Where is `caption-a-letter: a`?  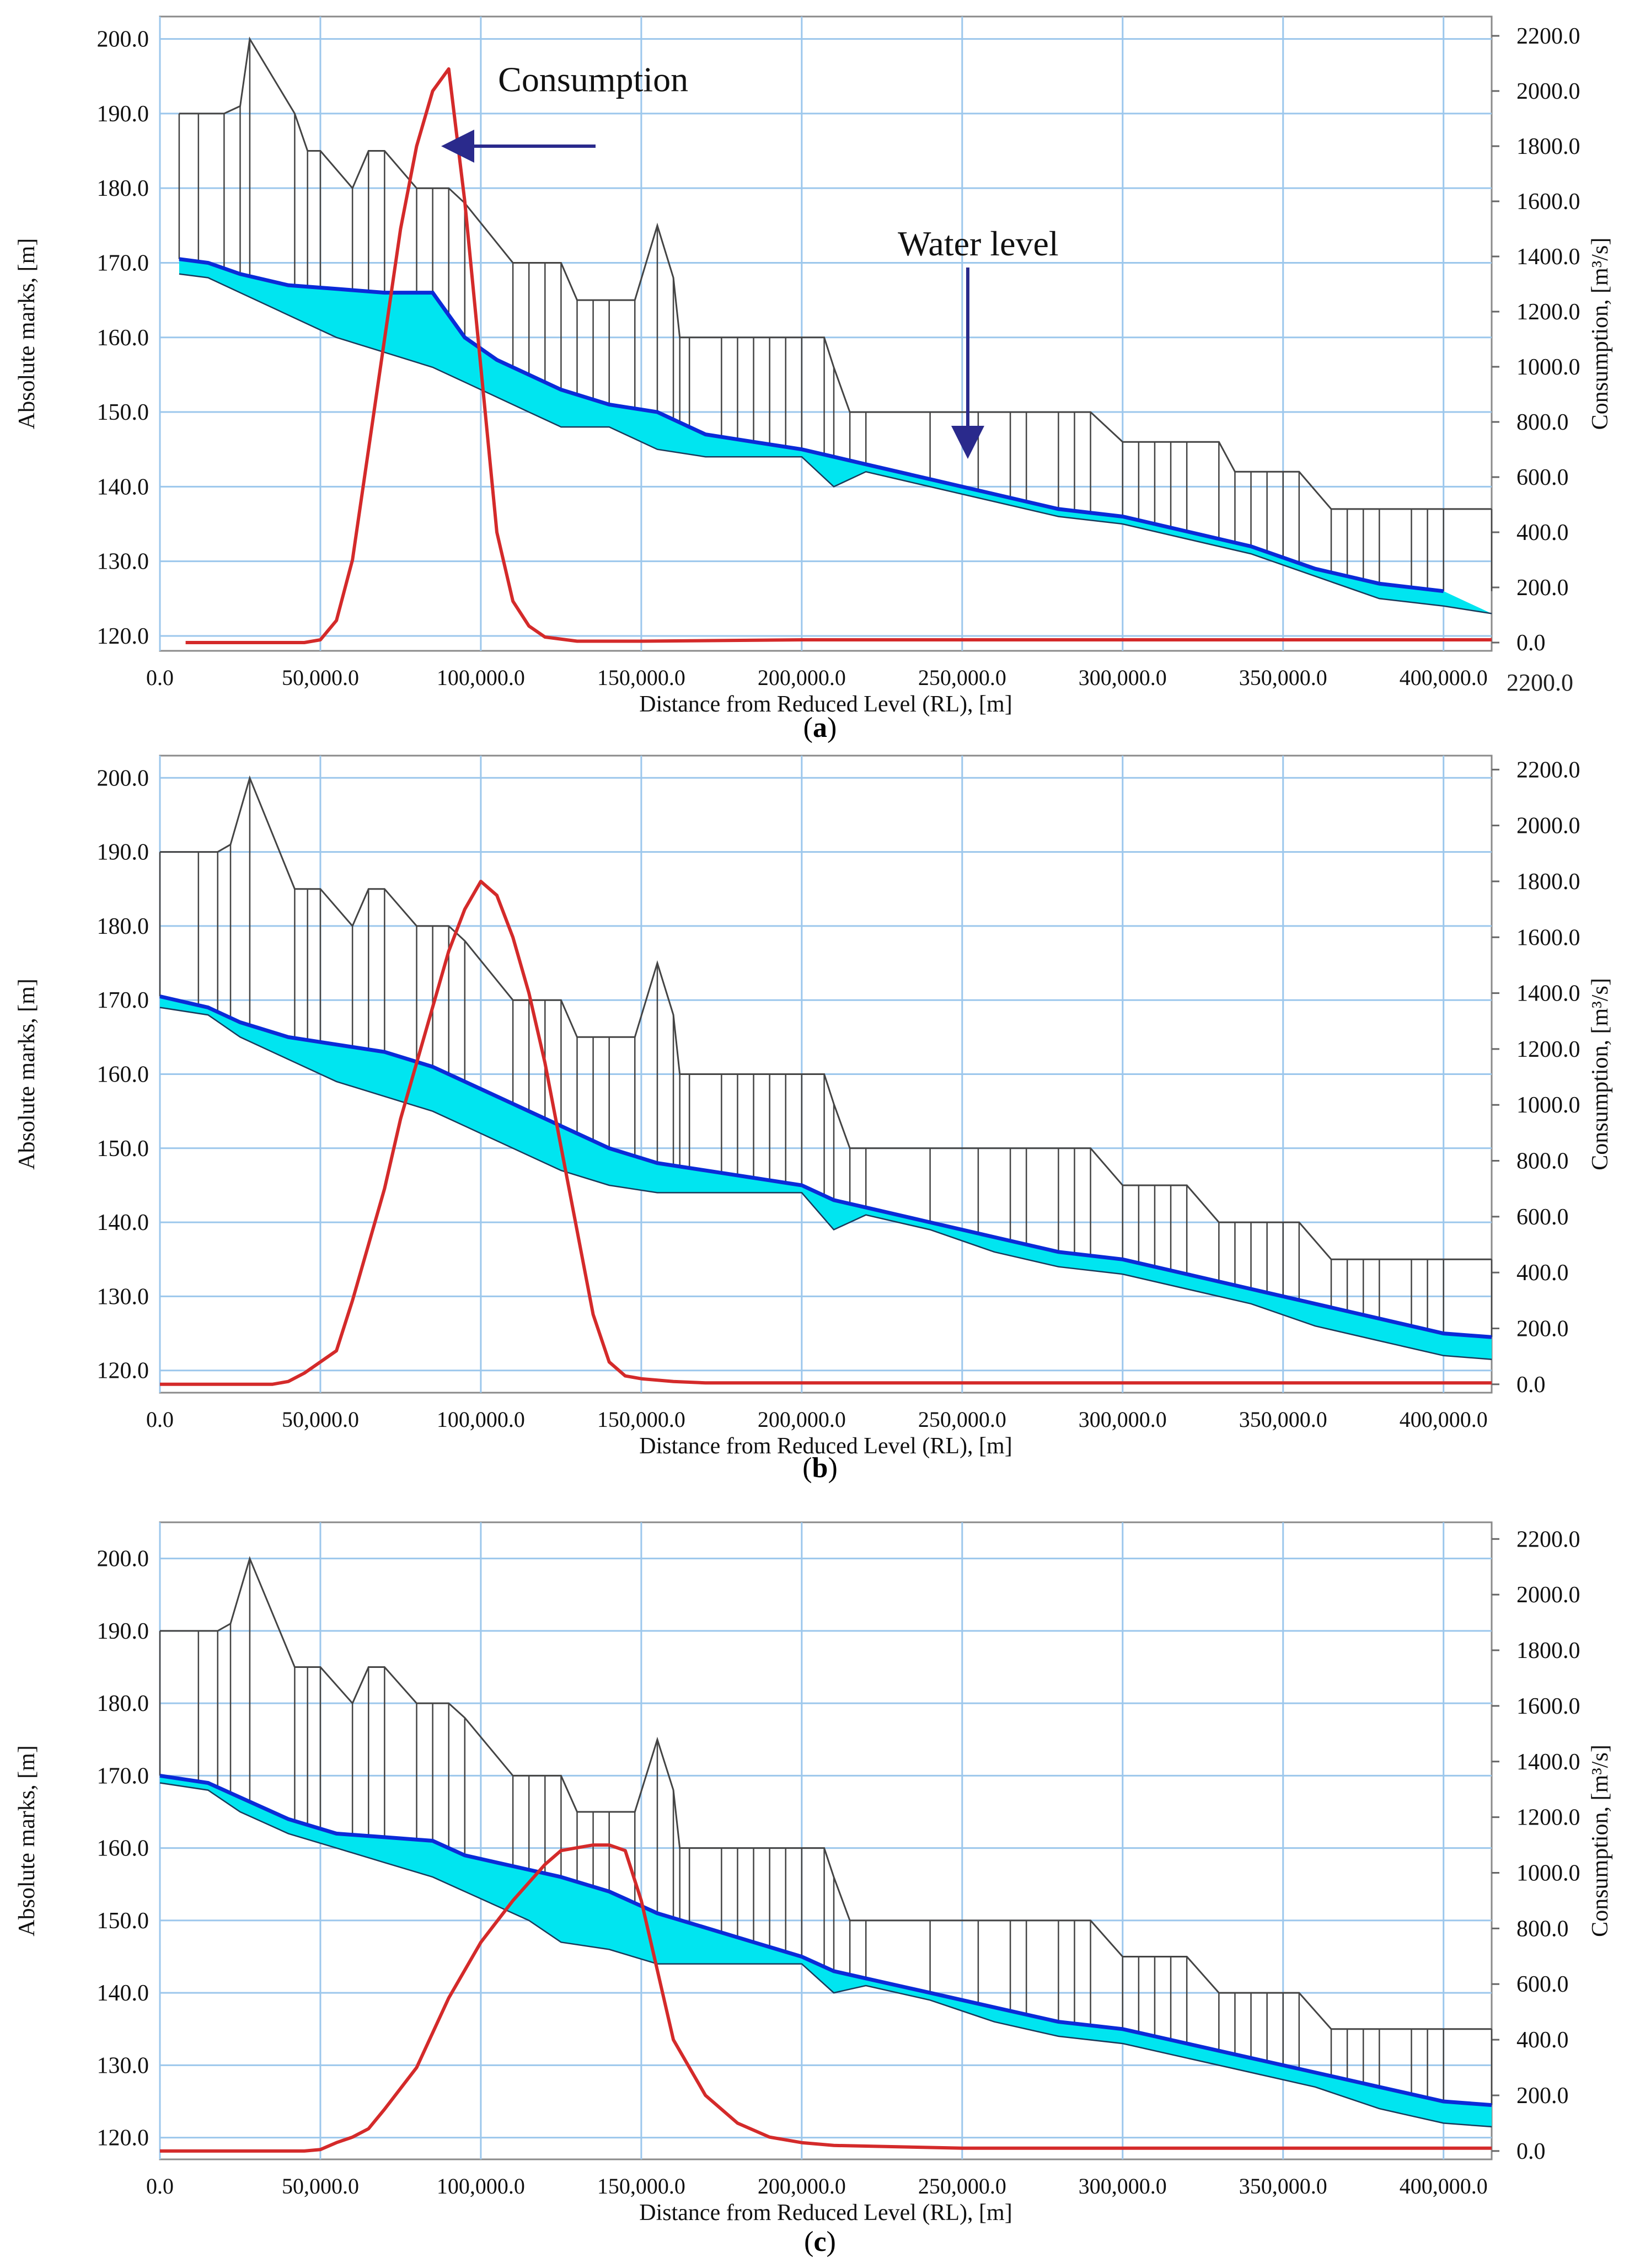
caption-a-letter: a is located at coordinates (820, 727).